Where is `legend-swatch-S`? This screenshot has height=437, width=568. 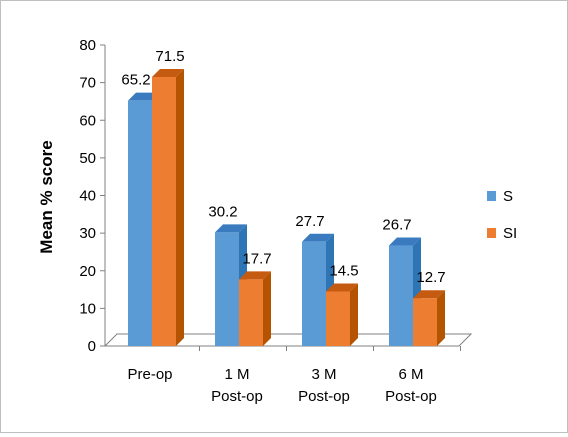
legend-swatch-S is located at coordinates (491, 196).